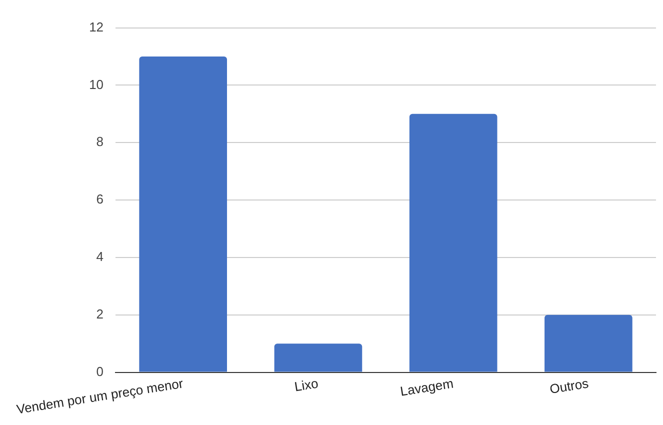 The height and width of the screenshot is (425, 663). I want to click on x-tick-label: Lixo, so click(306, 385).